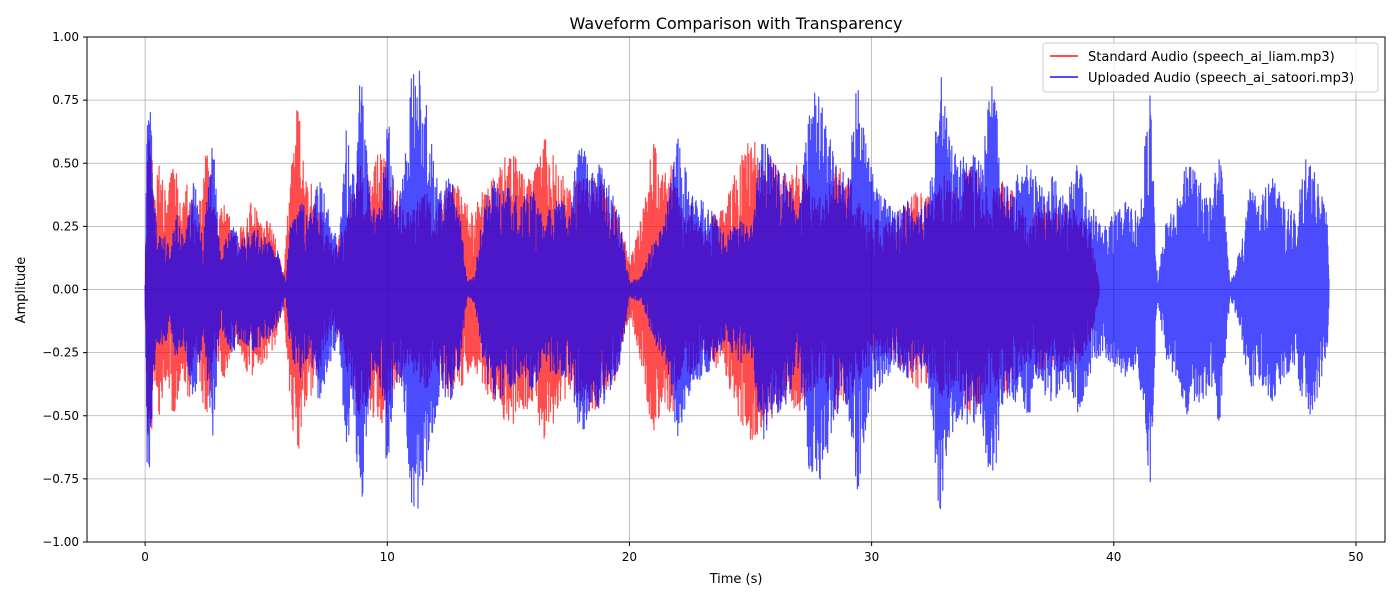 Image resolution: width=1400 pixels, height=604 pixels. Describe the element at coordinates (1113, 557) in the screenshot. I see `x-tick-label: 40` at that location.